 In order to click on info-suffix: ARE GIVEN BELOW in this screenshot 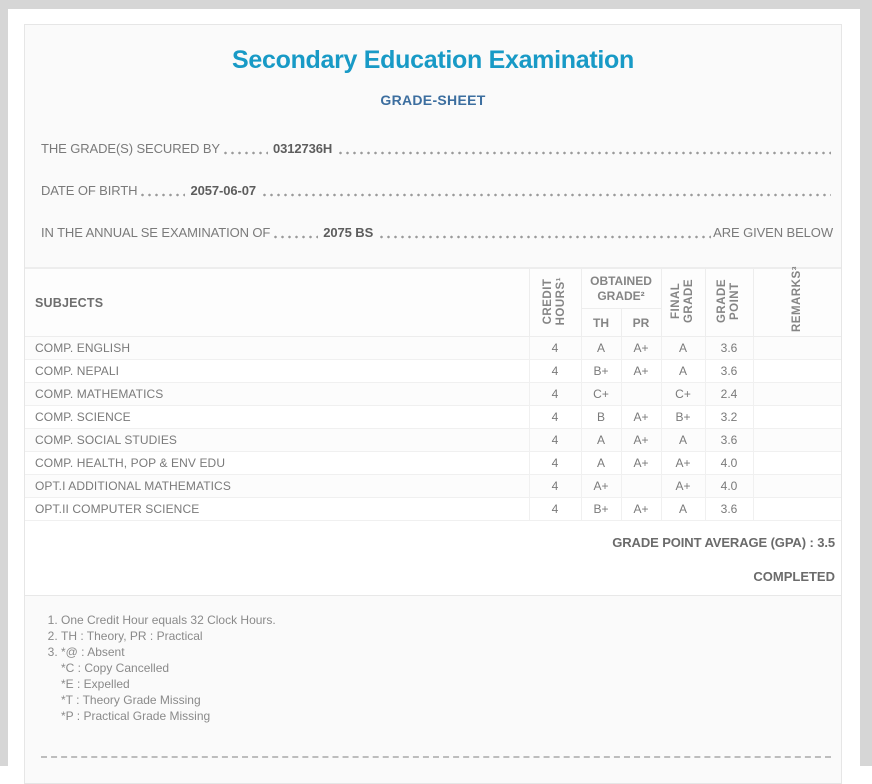, I will do `click(773, 232)`.